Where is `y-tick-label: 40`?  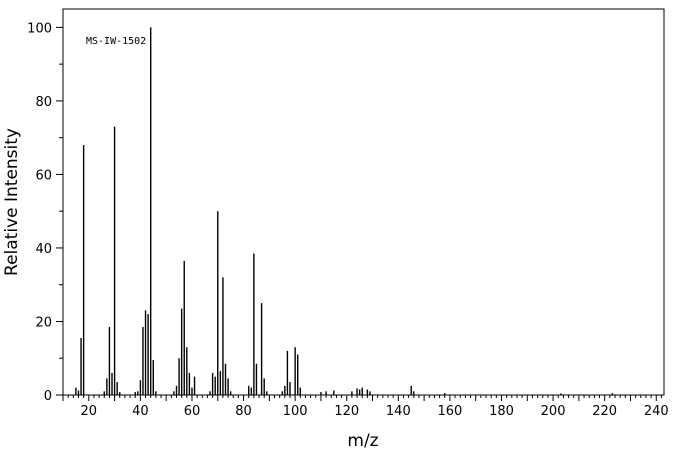
y-tick-label: 40 is located at coordinates (43, 249).